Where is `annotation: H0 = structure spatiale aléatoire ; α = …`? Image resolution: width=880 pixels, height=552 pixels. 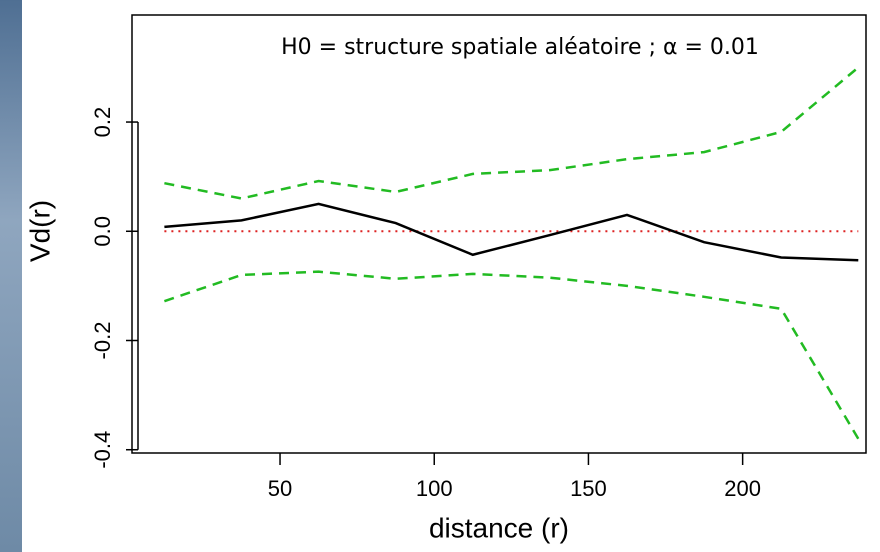
annotation: H0 = structure spatiale aléatoire ; α = … is located at coordinates (520, 47).